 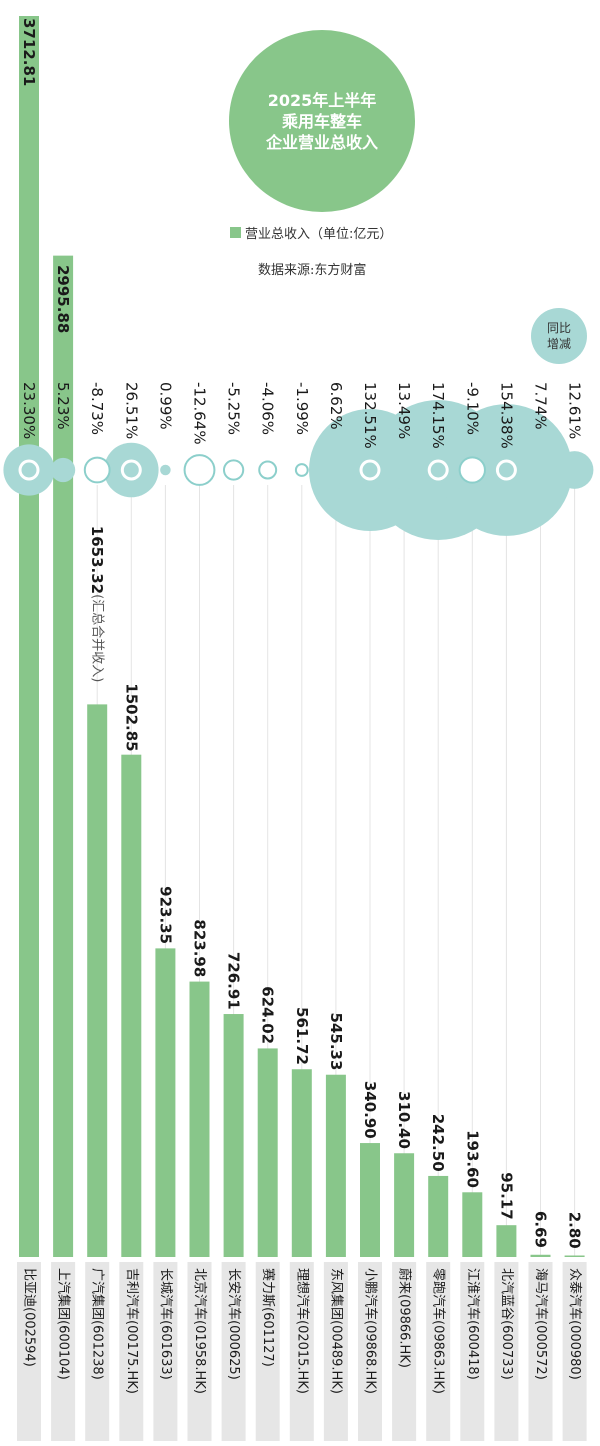 I want to click on category-label: 长安汽车(000625), so click(x=234, y=1324).